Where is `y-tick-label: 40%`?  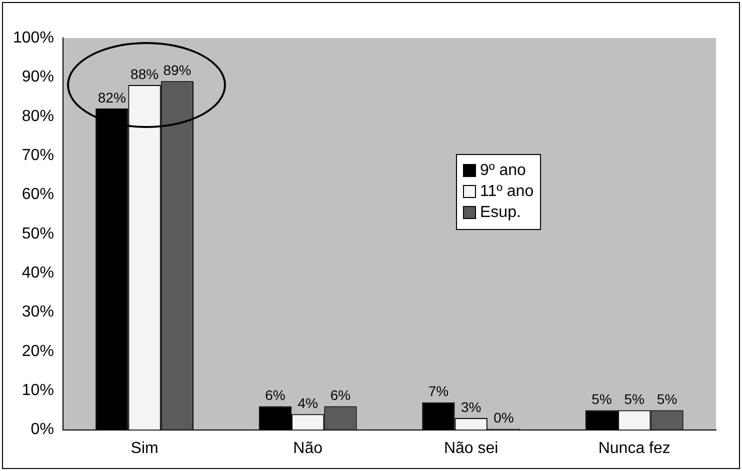 y-tick-label: 40% is located at coordinates (38, 273).